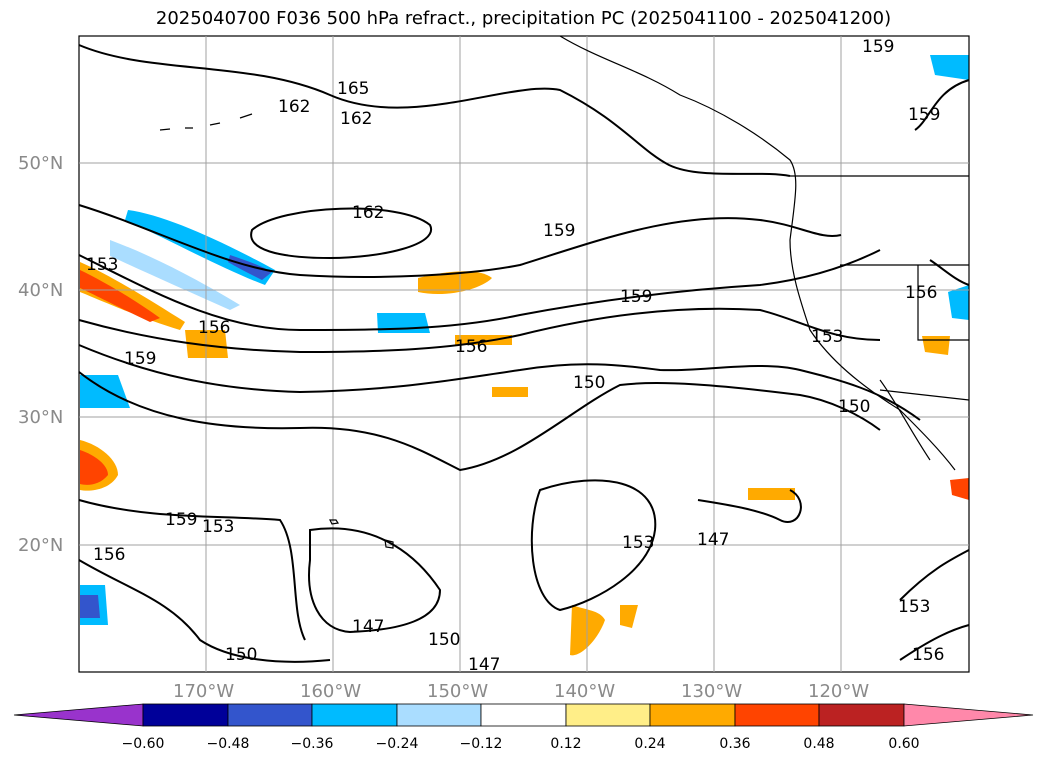 The image size is (1047, 765). What do you see at coordinates (40, 354) in the screenshot?
I see `lat-labels: 50°N 40°N 30°N 20°N` at bounding box center [40, 354].